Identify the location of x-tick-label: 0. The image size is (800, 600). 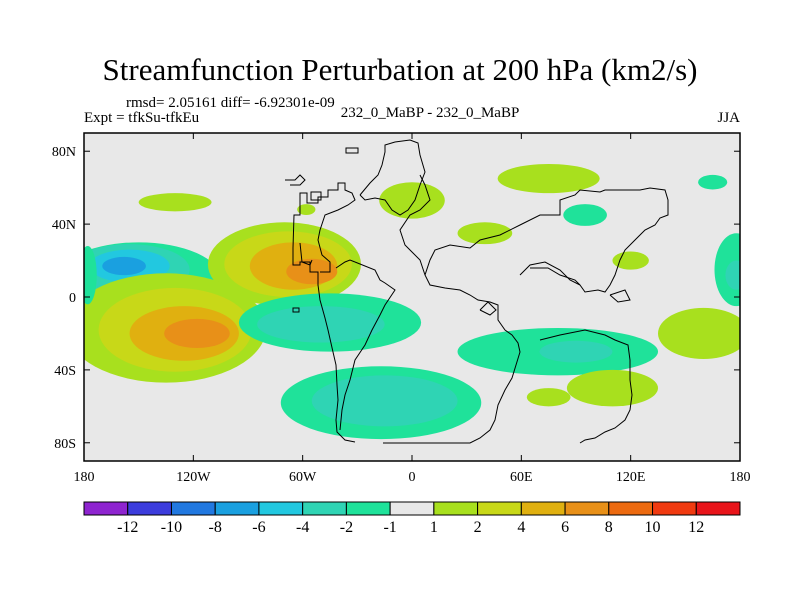
(412, 477).